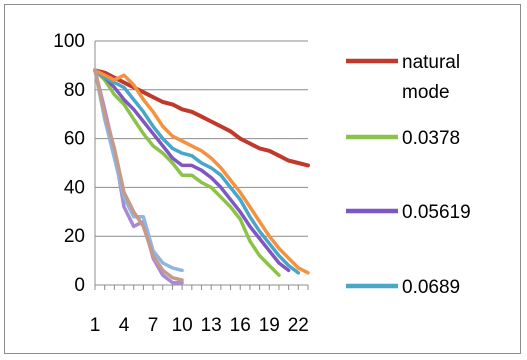 This screenshot has height=360, width=527. What do you see at coordinates (431, 138) in the screenshot?
I see `legend-label-2: 0.0378` at bounding box center [431, 138].